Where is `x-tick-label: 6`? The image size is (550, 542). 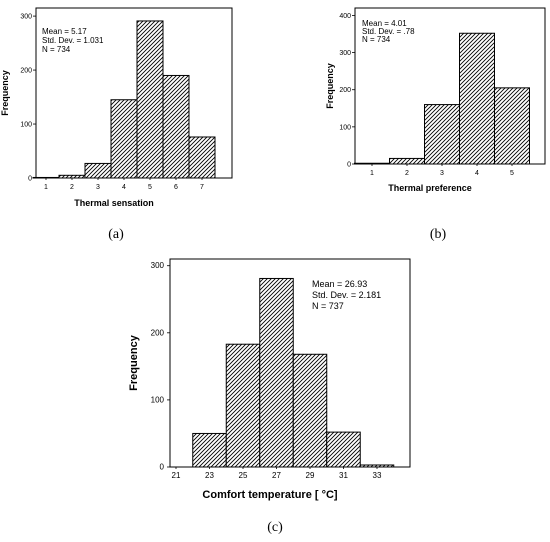 x-tick-label: 6 is located at coordinates (176, 187).